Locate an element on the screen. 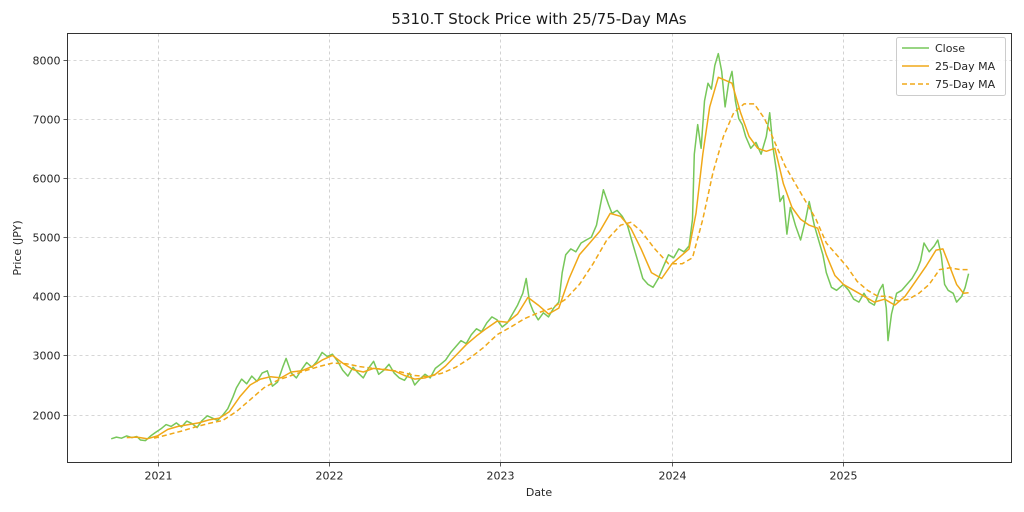 Image resolution: width=1024 pixels, height=512 pixels. legend-box is located at coordinates (951, 66).